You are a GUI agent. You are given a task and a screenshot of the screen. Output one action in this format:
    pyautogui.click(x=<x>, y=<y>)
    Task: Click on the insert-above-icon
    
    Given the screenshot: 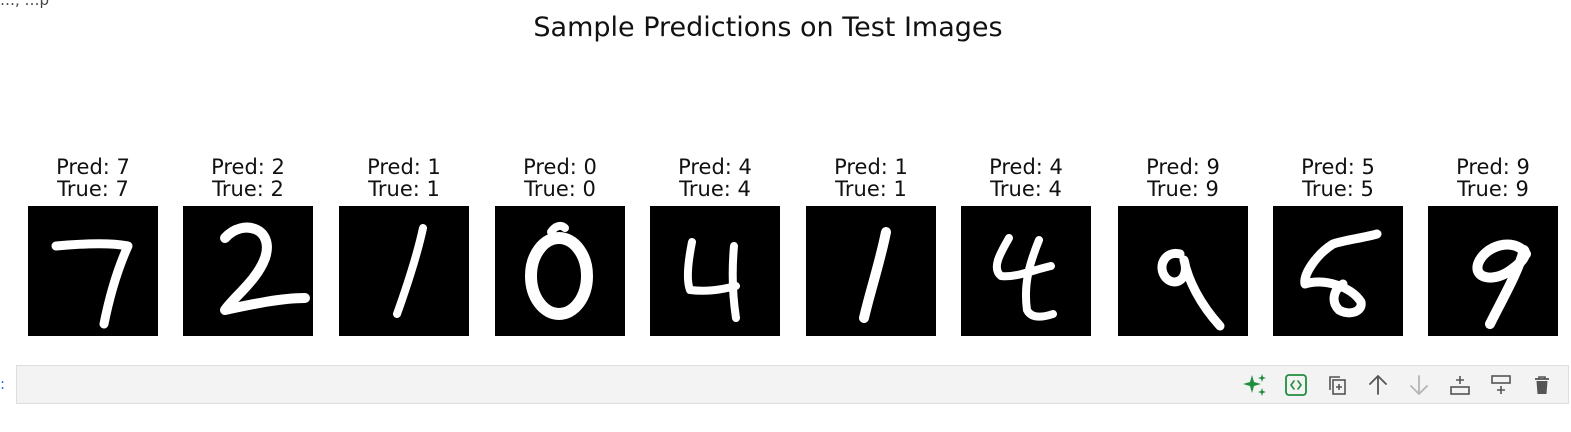 What is the action you would take?
    pyautogui.click(x=1460, y=385)
    